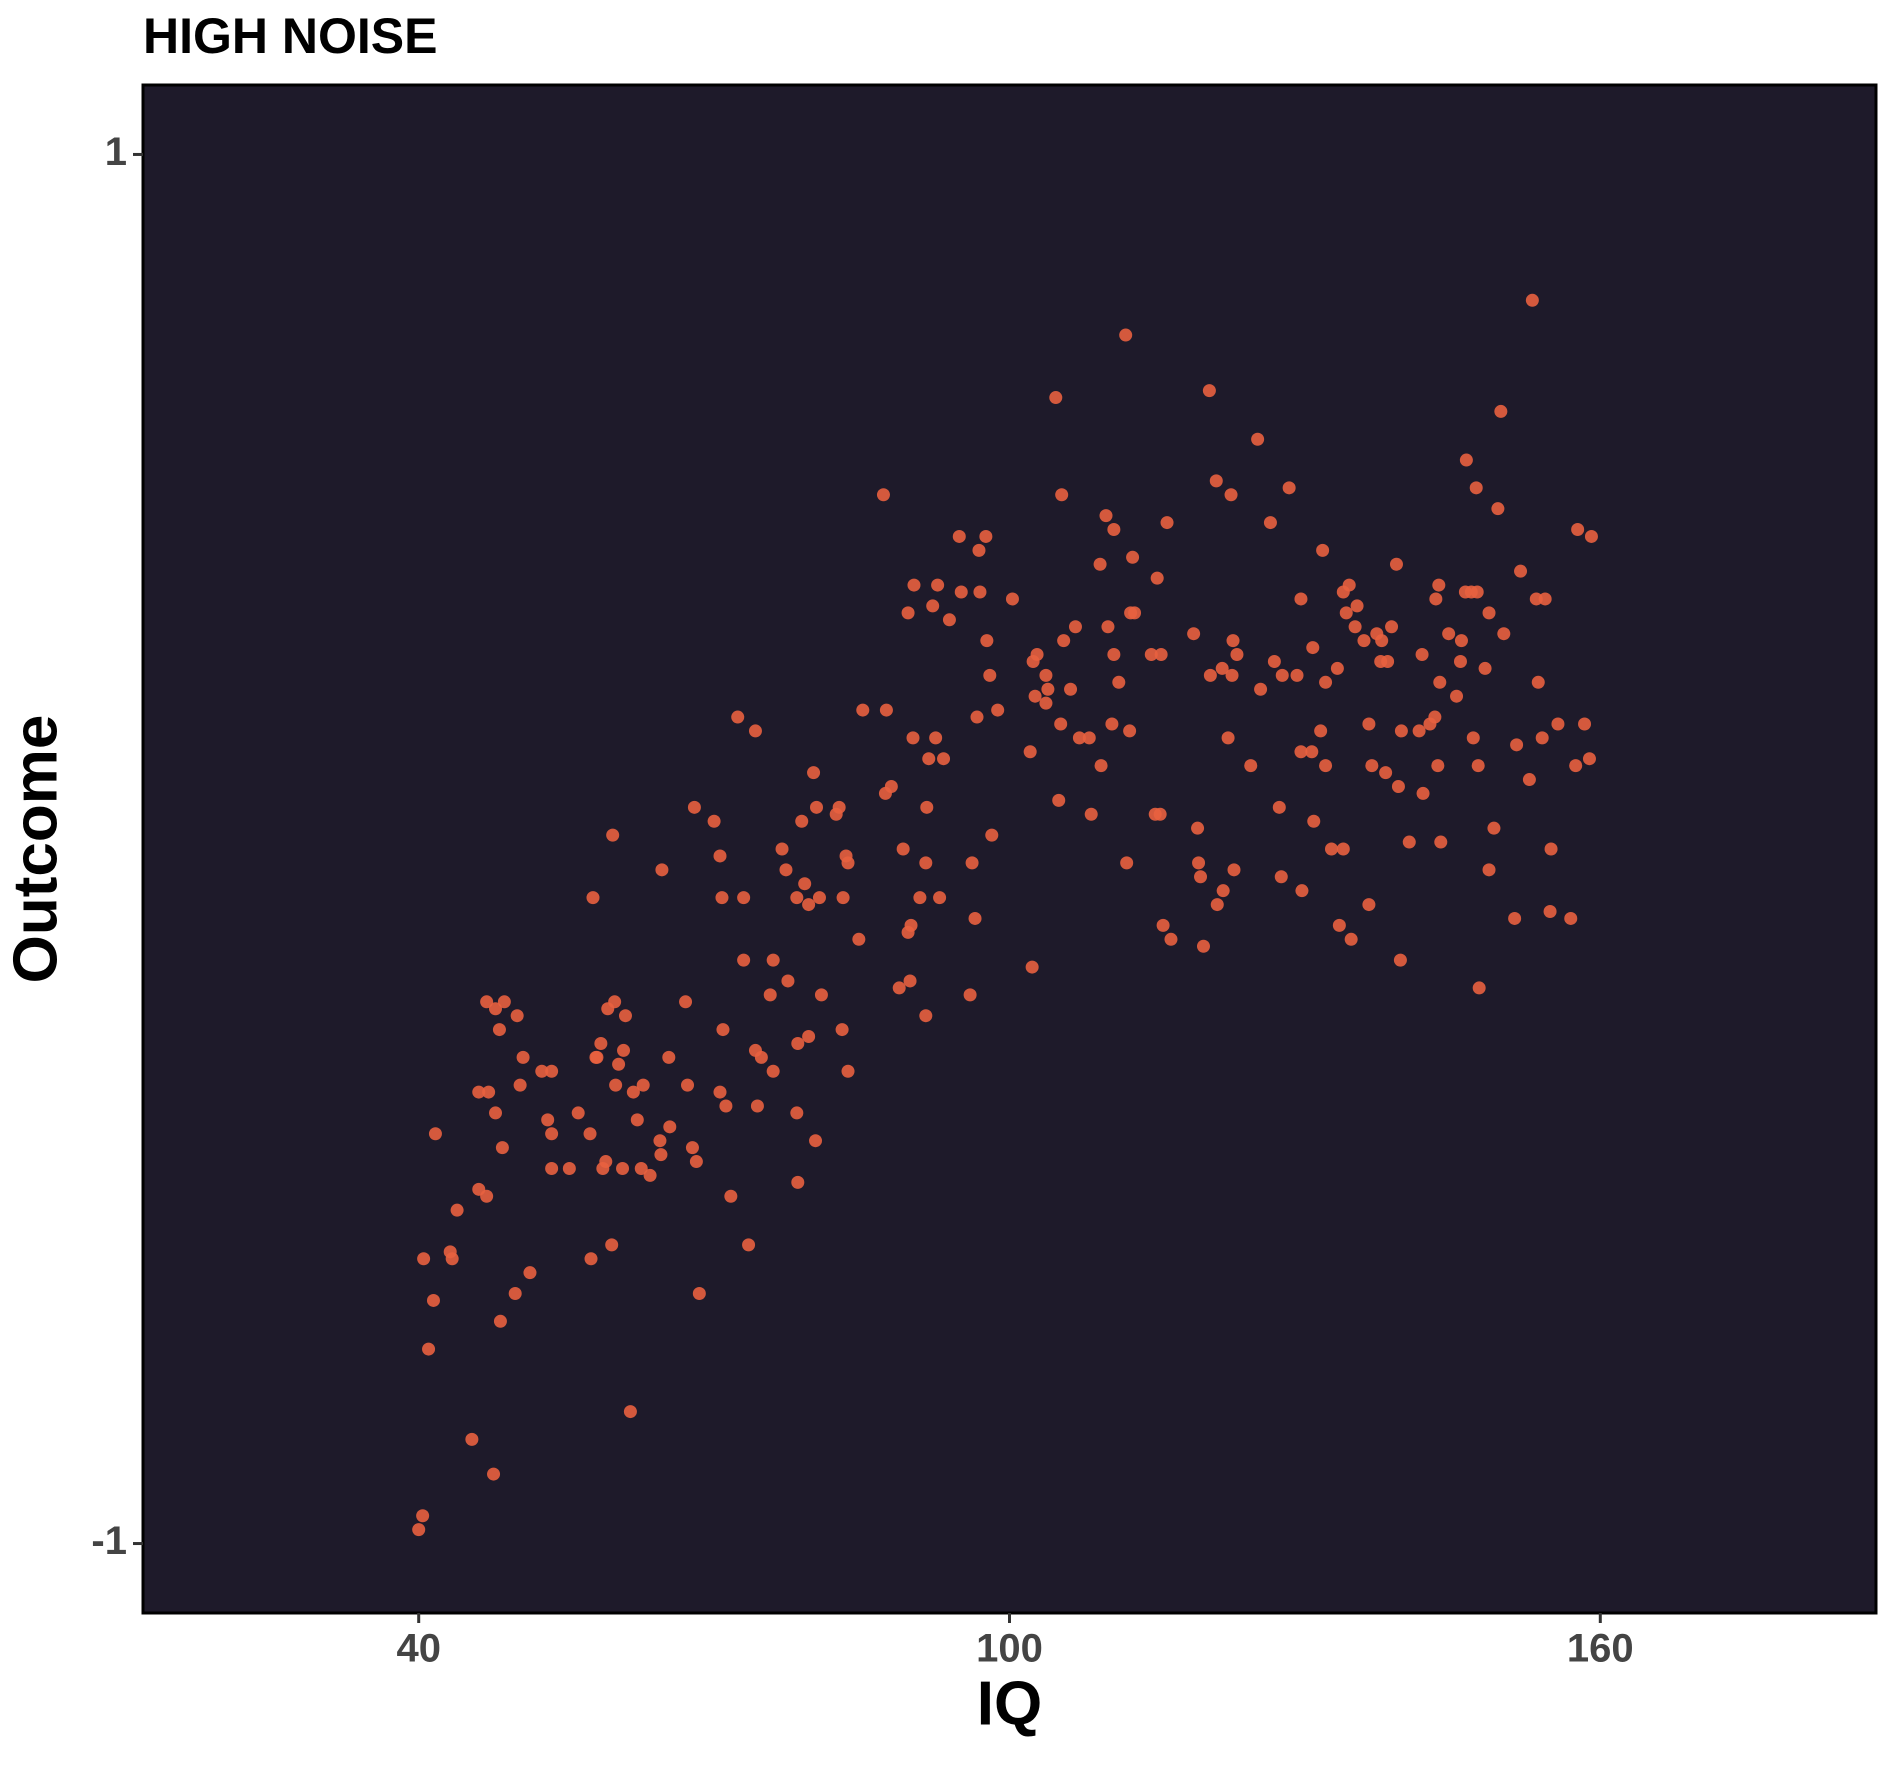  I want to click on x-axis-title: IQ, so click(1009, 1703).